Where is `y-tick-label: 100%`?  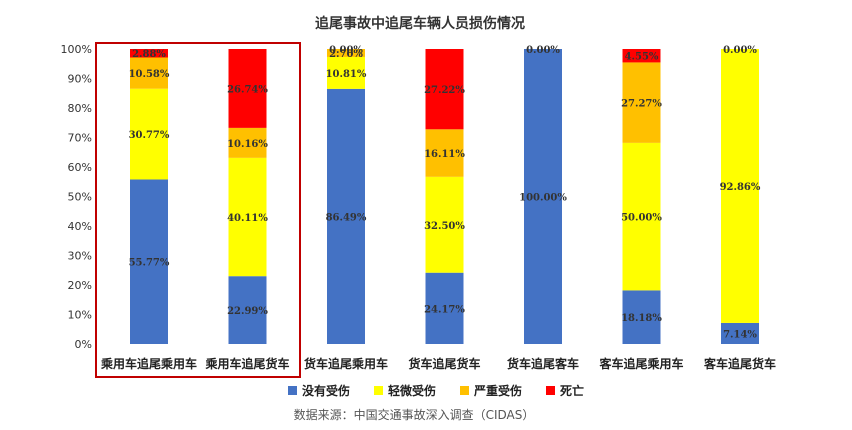
y-tick-label: 100% is located at coordinates (76, 49).